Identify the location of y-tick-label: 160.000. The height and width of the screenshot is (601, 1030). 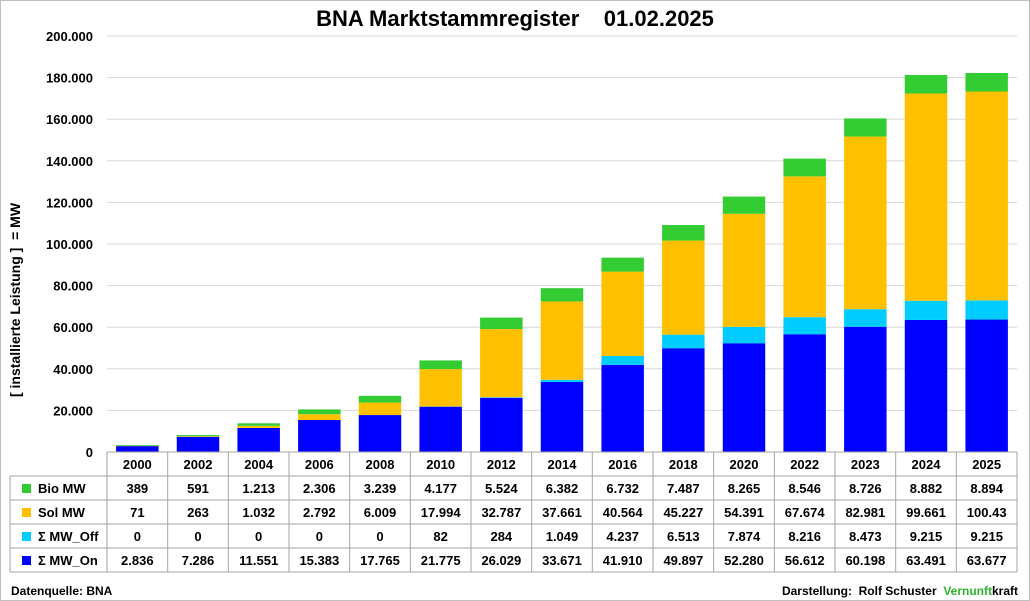
(69, 119).